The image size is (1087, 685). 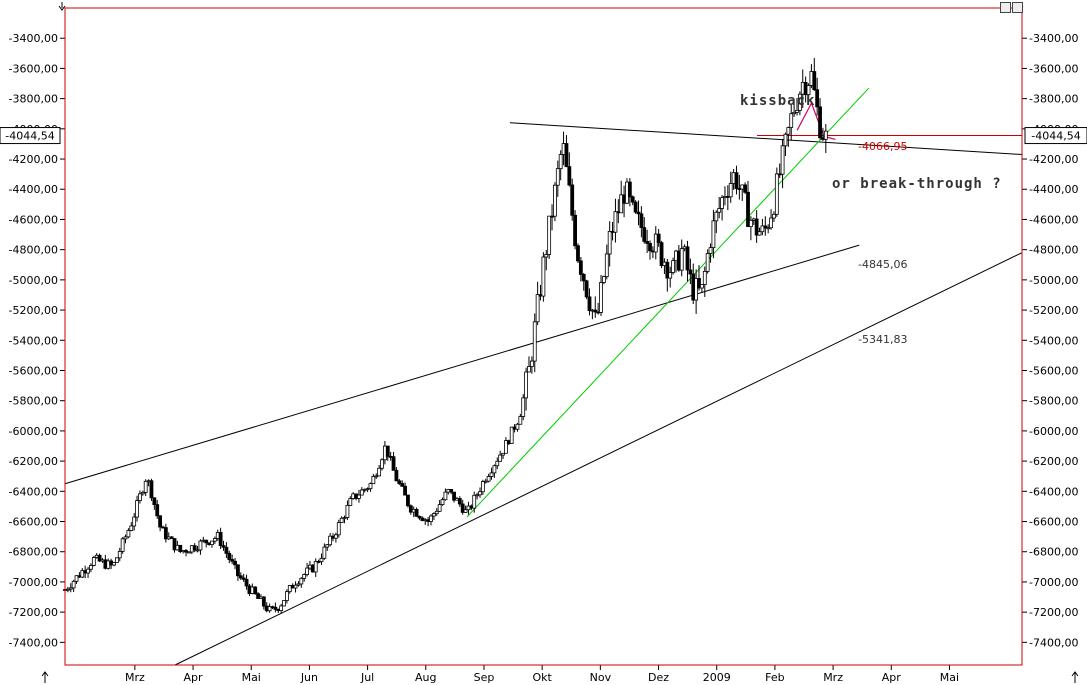 I want to click on y-tick-label-left: -4600,00, so click(x=33, y=219).